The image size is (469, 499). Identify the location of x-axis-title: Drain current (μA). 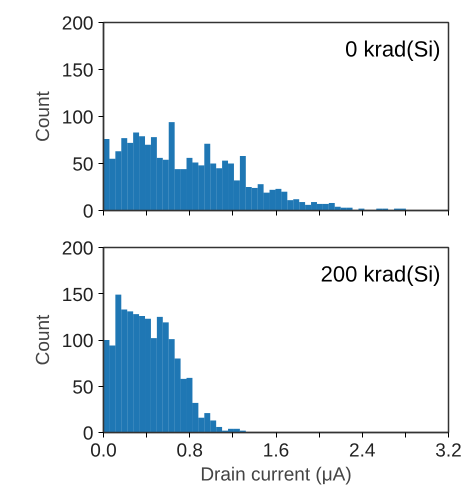
(276, 475).